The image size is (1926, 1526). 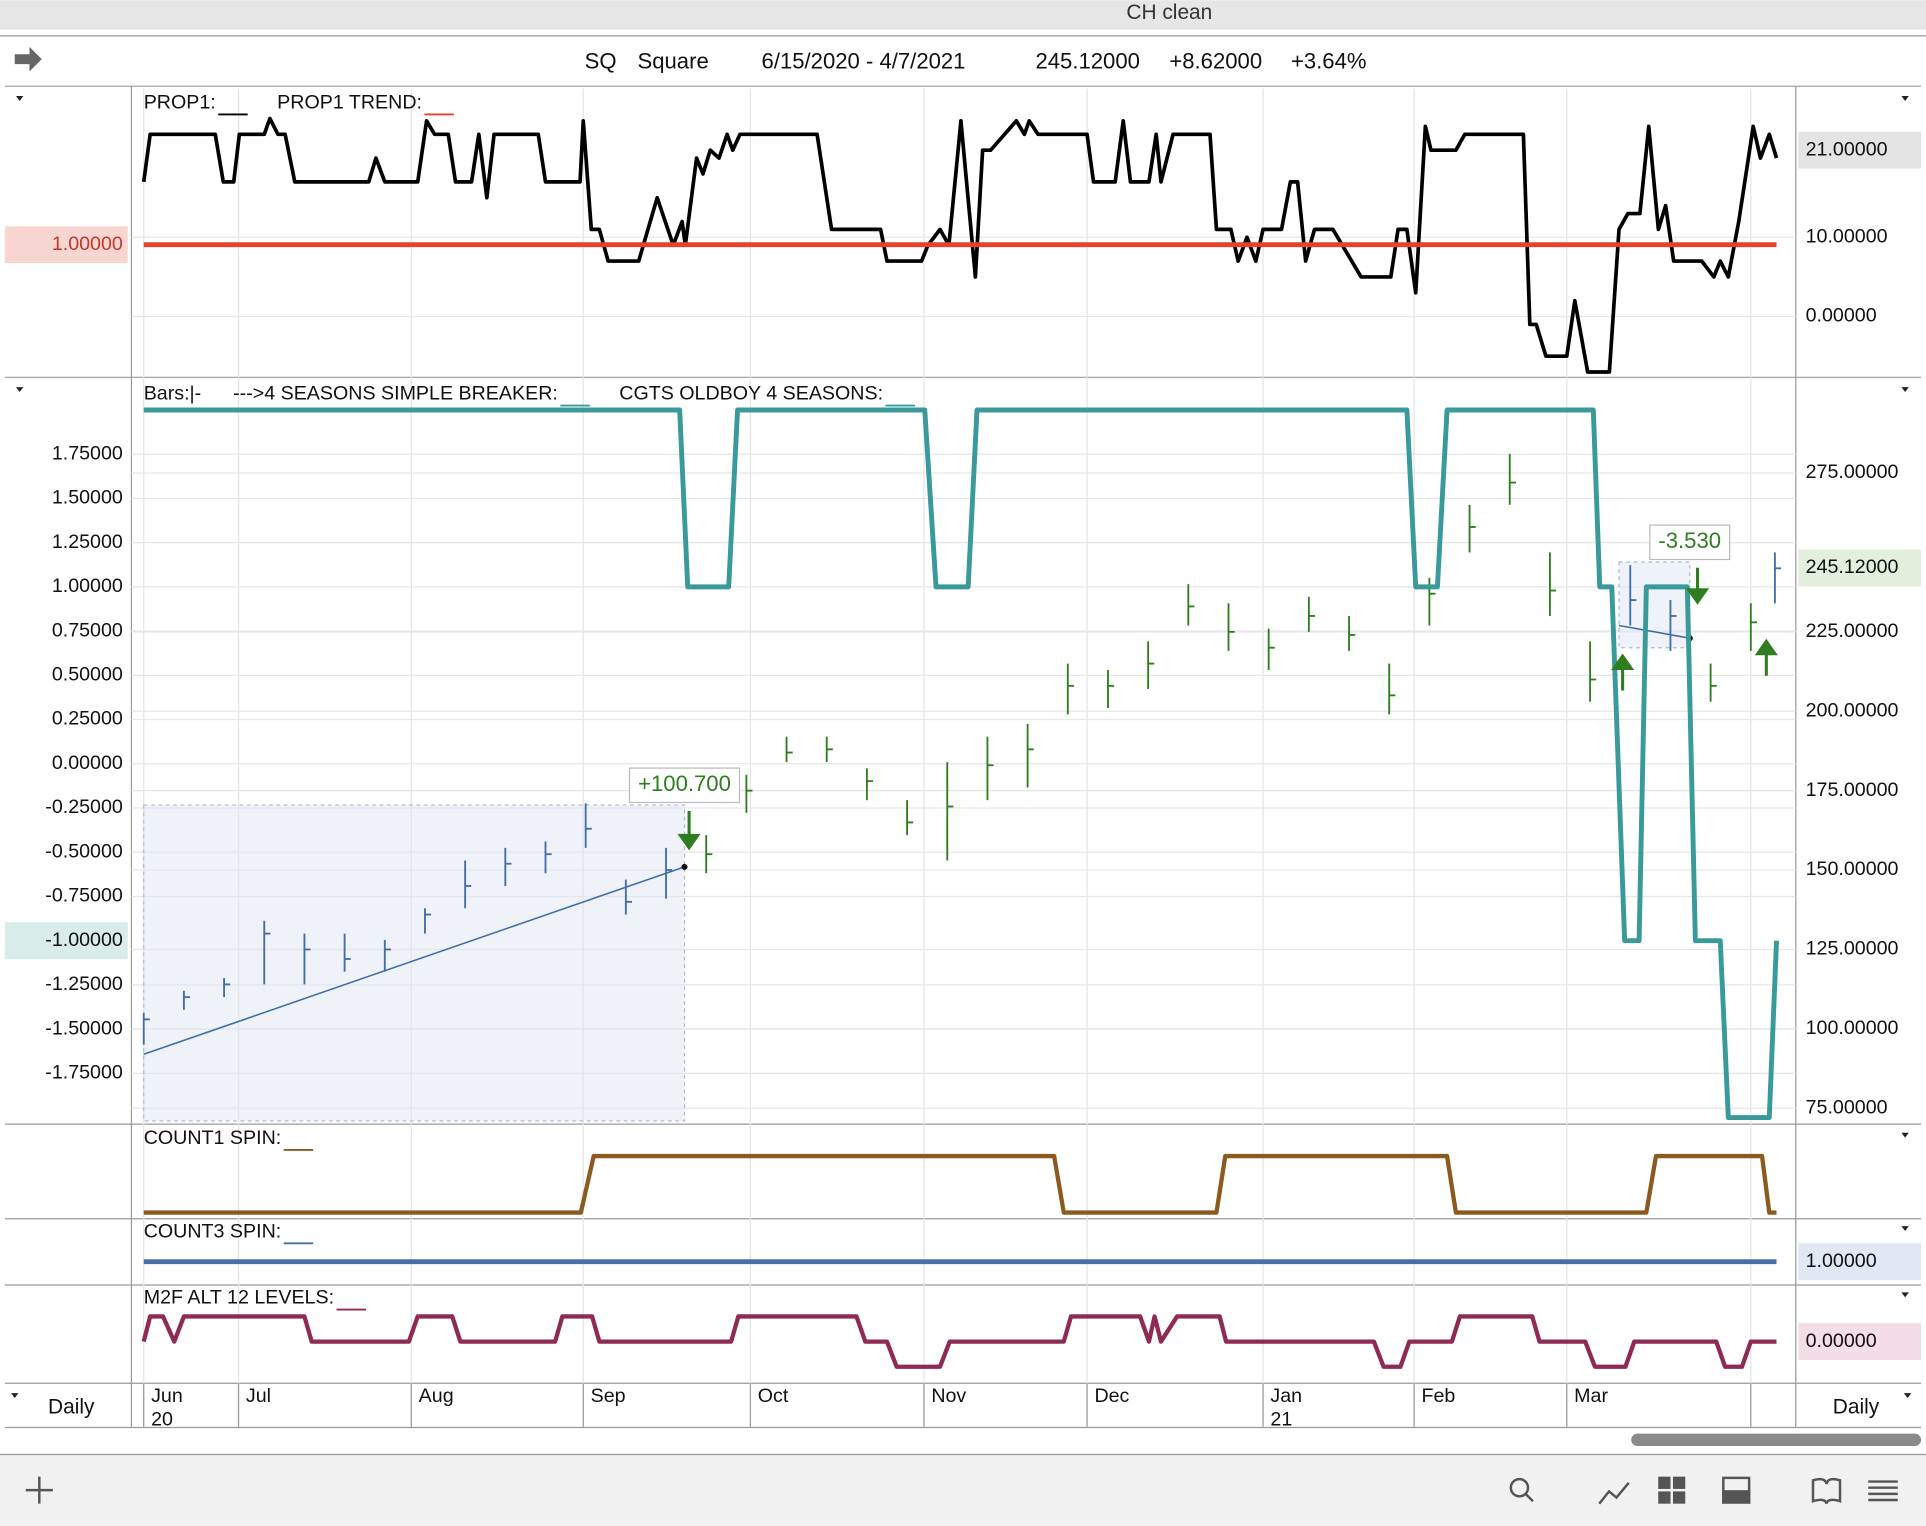 I want to click on trade-box, so click(x=414, y=963).